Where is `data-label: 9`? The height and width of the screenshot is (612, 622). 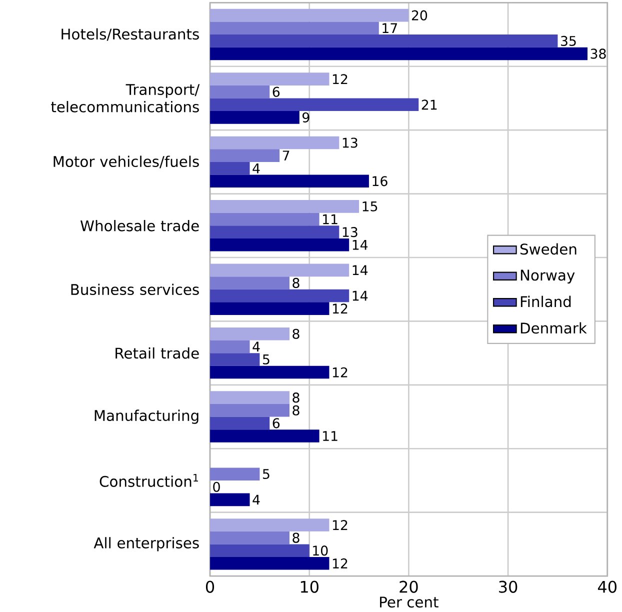 data-label: 9 is located at coordinates (306, 117).